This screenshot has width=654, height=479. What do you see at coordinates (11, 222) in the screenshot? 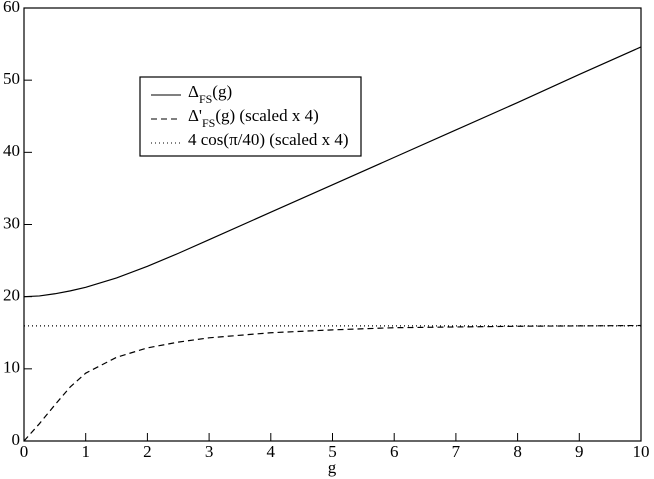
I see `y-tick-label: 30` at bounding box center [11, 222].